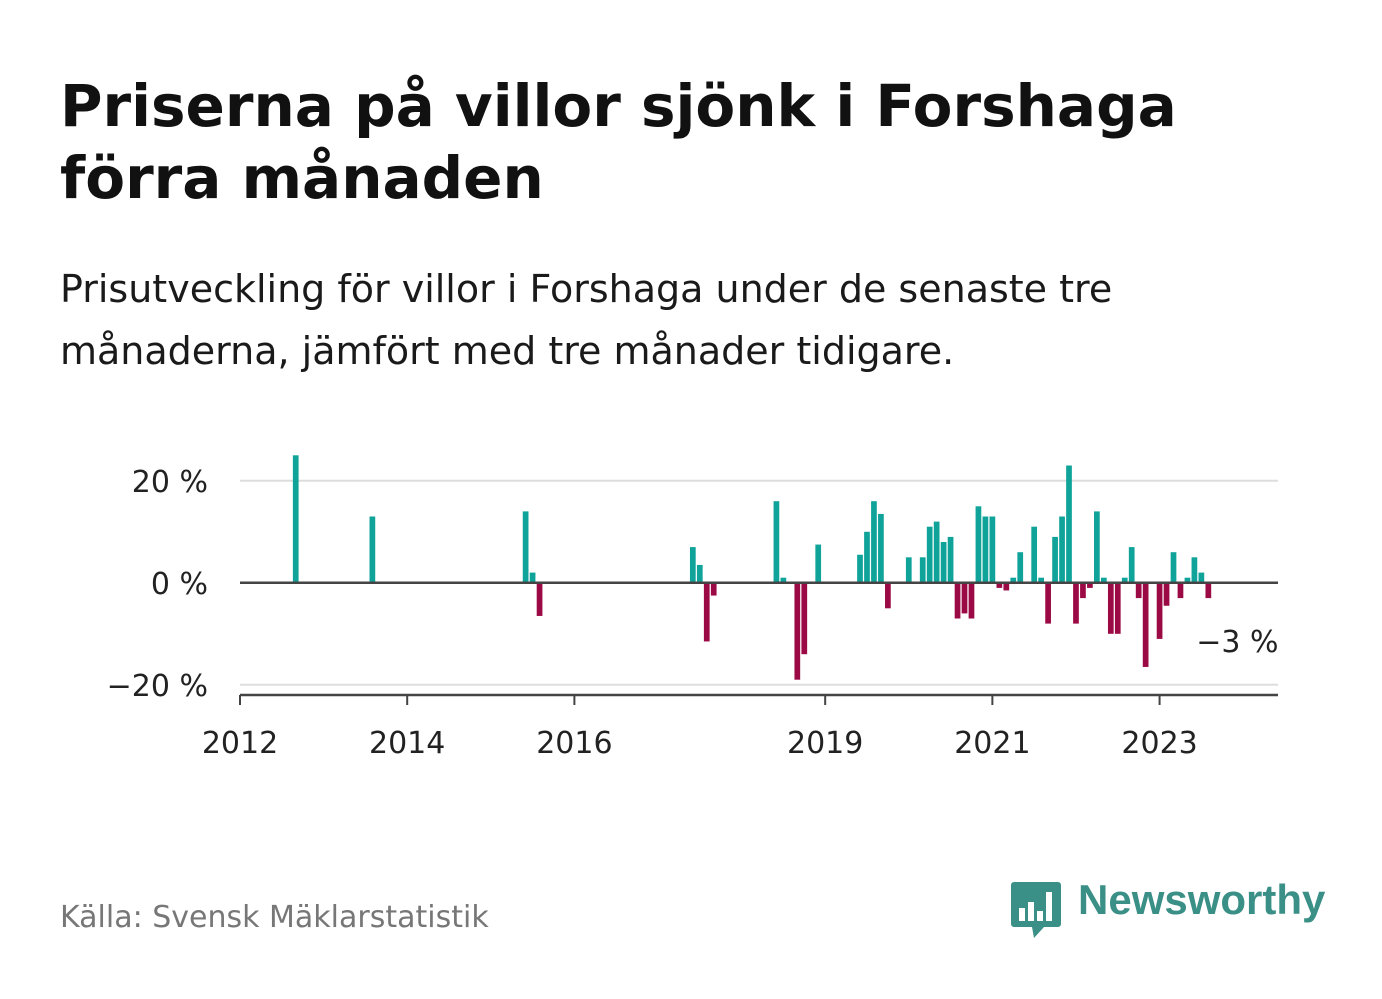  What do you see at coordinates (170, 482) in the screenshot?
I see `y-tick-label: 20 %` at bounding box center [170, 482].